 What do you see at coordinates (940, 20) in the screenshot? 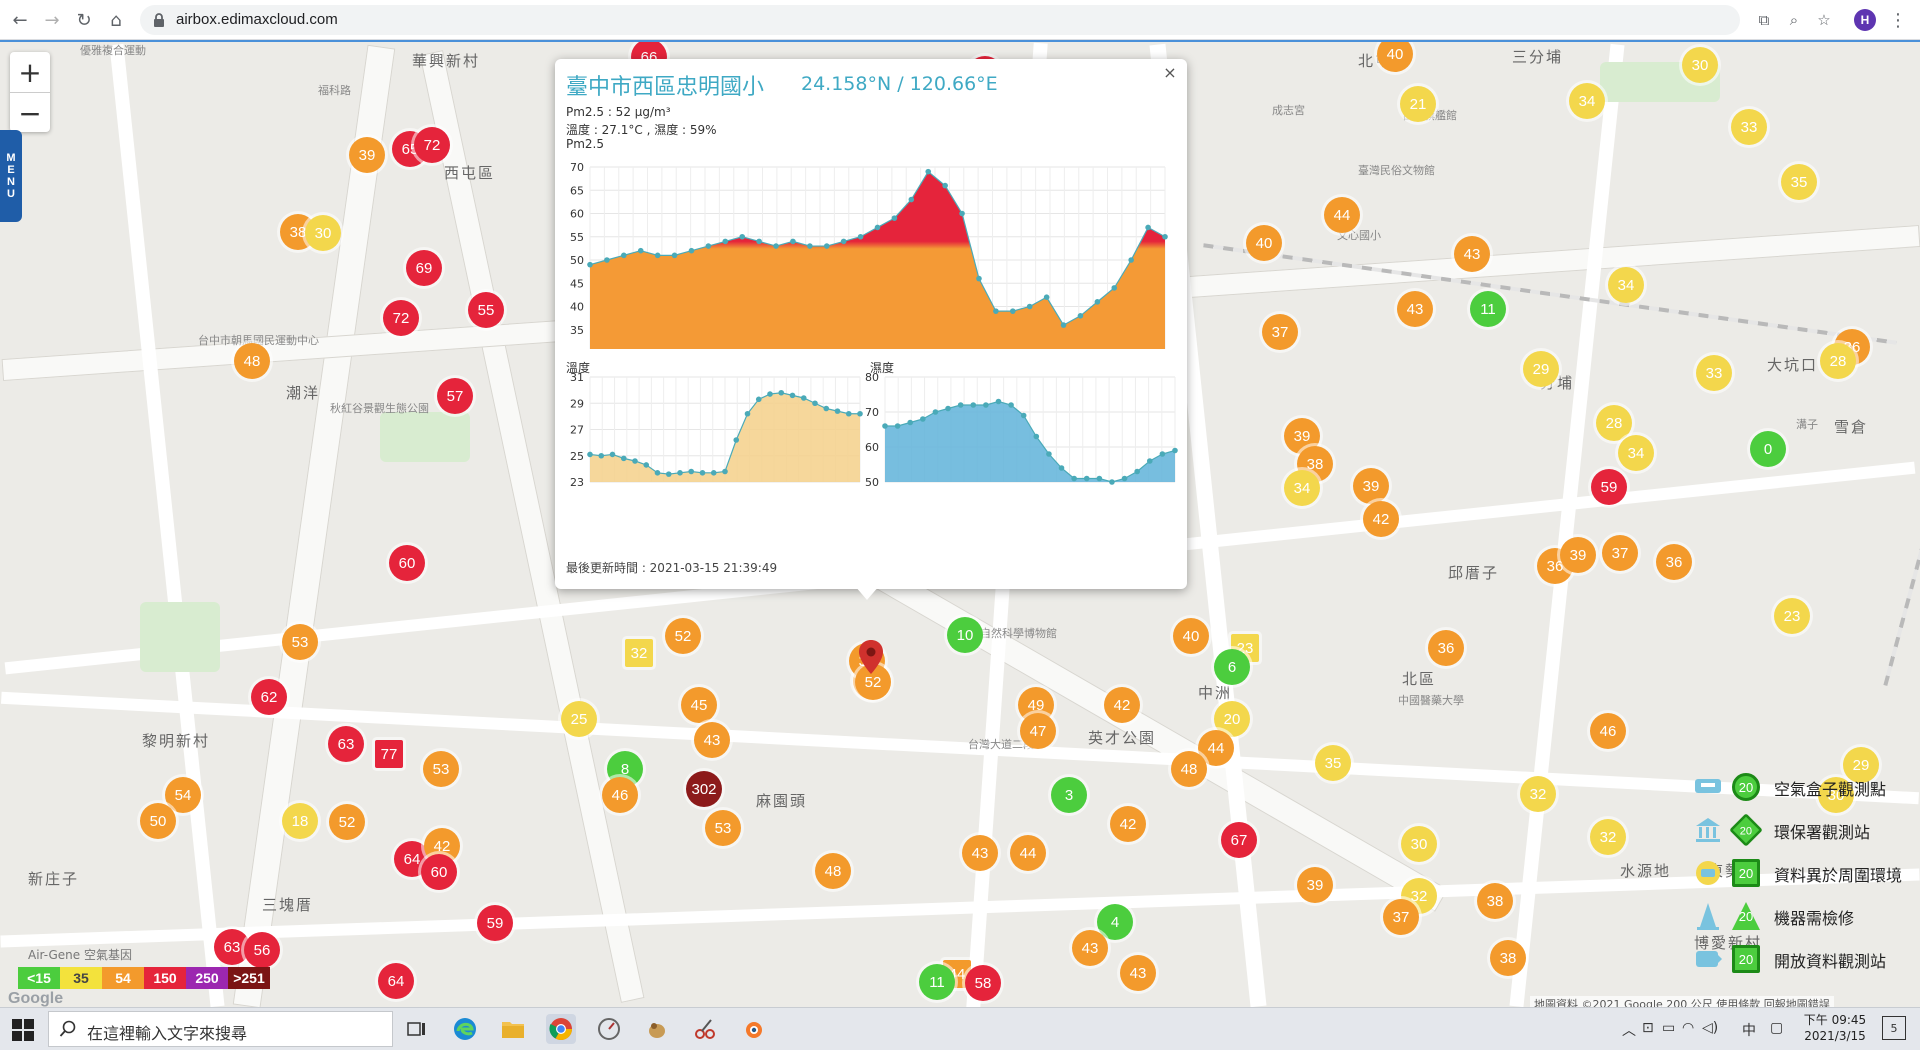
I see `address-bar: airbox.edimaxcloud.com` at bounding box center [940, 20].